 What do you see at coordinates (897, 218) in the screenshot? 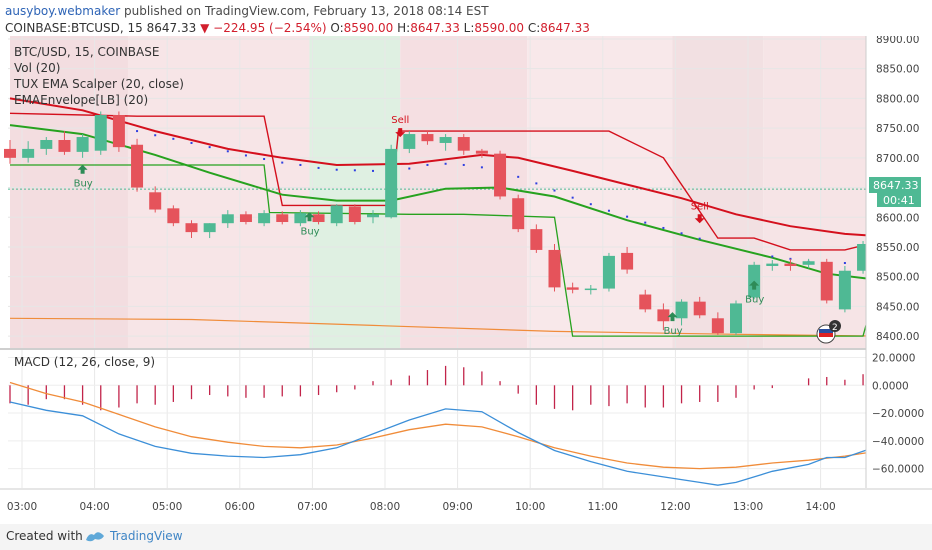
I see `price-tick-label: 8600.00` at bounding box center [897, 218].